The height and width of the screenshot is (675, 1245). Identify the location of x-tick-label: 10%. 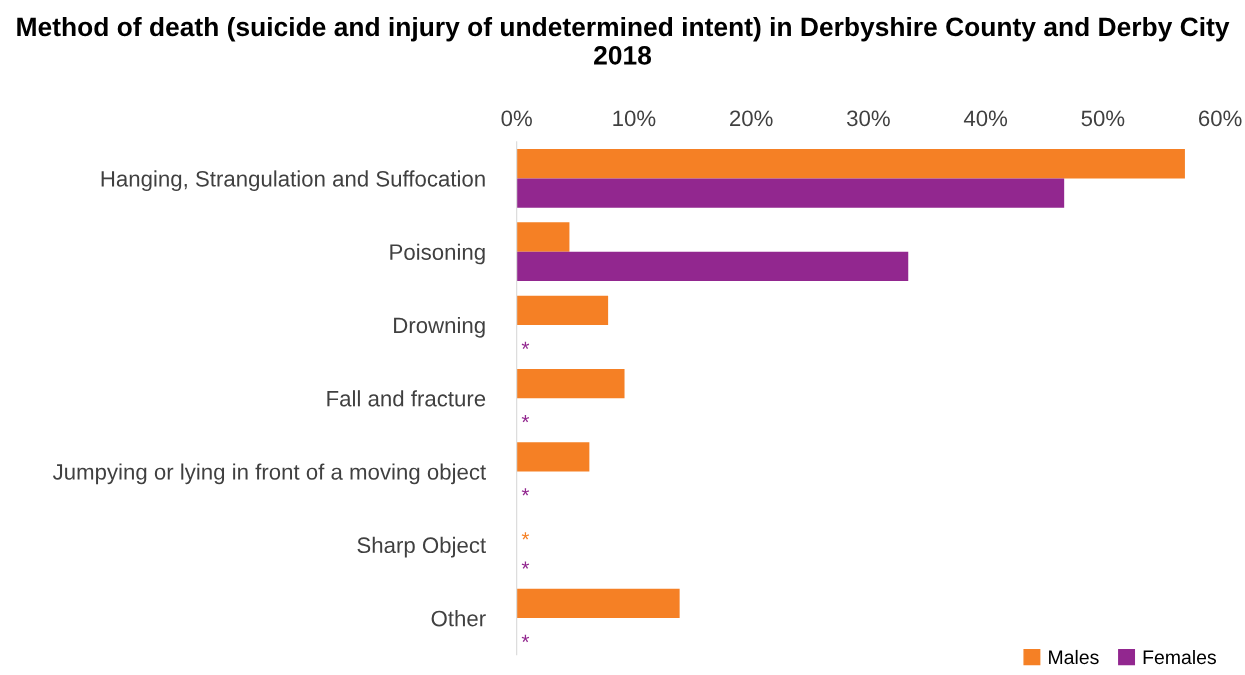
(634, 118).